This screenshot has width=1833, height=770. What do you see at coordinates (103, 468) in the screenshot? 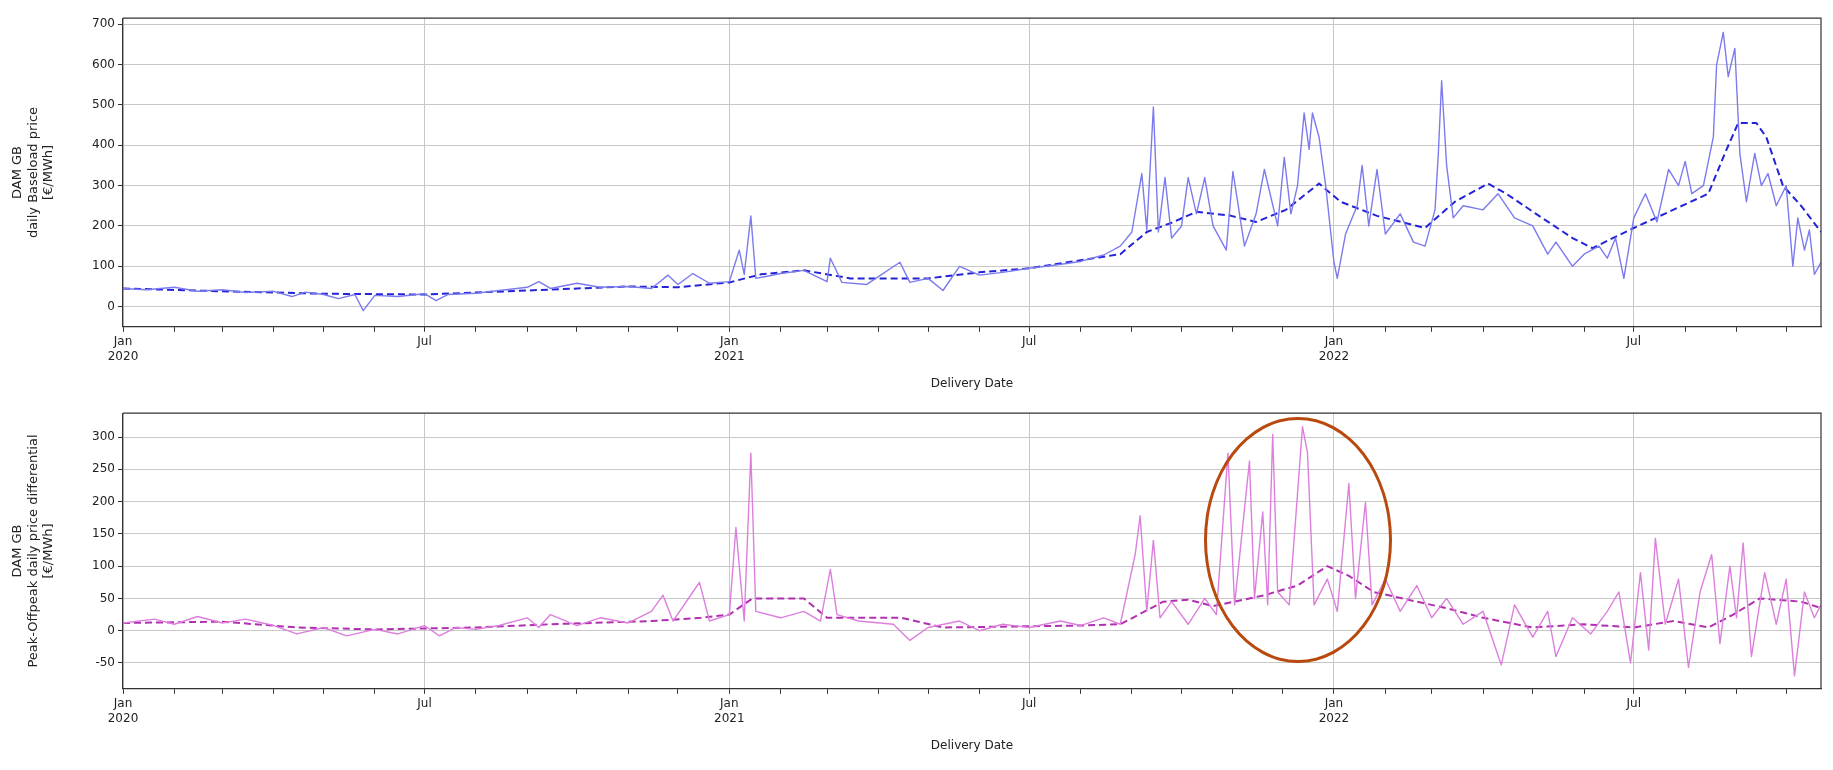
I see `y-tick-label: 250` at bounding box center [103, 468].